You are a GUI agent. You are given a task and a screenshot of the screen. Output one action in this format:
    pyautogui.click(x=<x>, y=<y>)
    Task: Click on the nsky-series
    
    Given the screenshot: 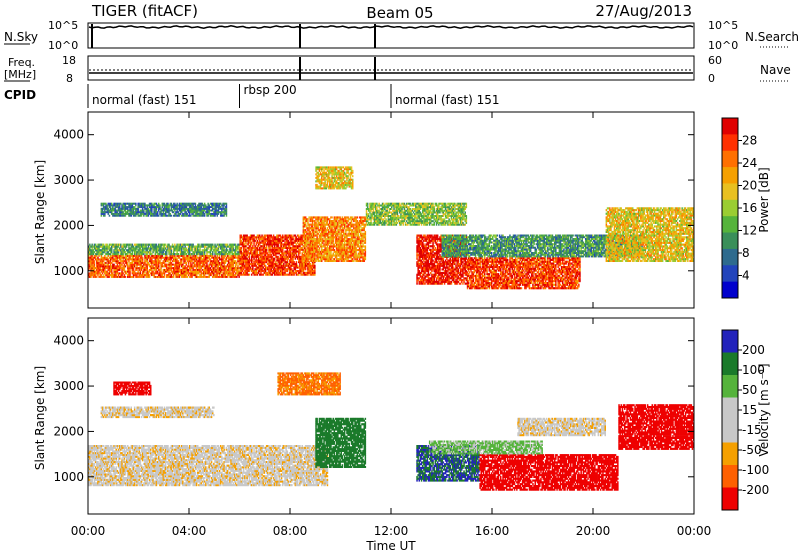 What is the action you would take?
    pyautogui.click(x=391, y=27)
    